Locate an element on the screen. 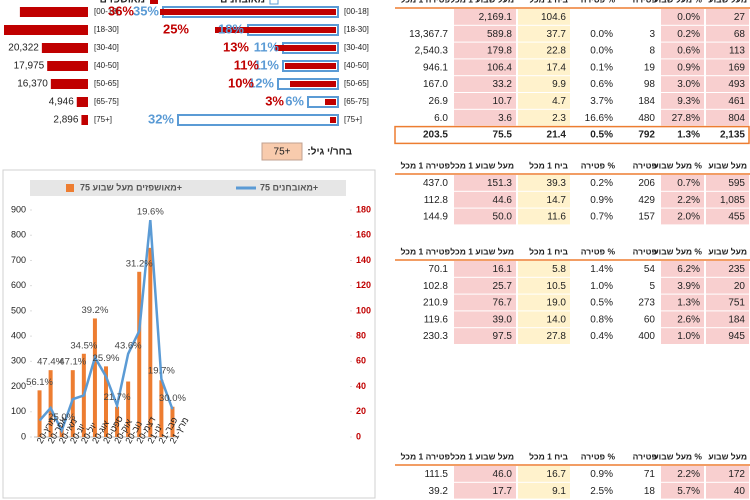  table-cell: 2,540.3 is located at coordinates (432, 51).